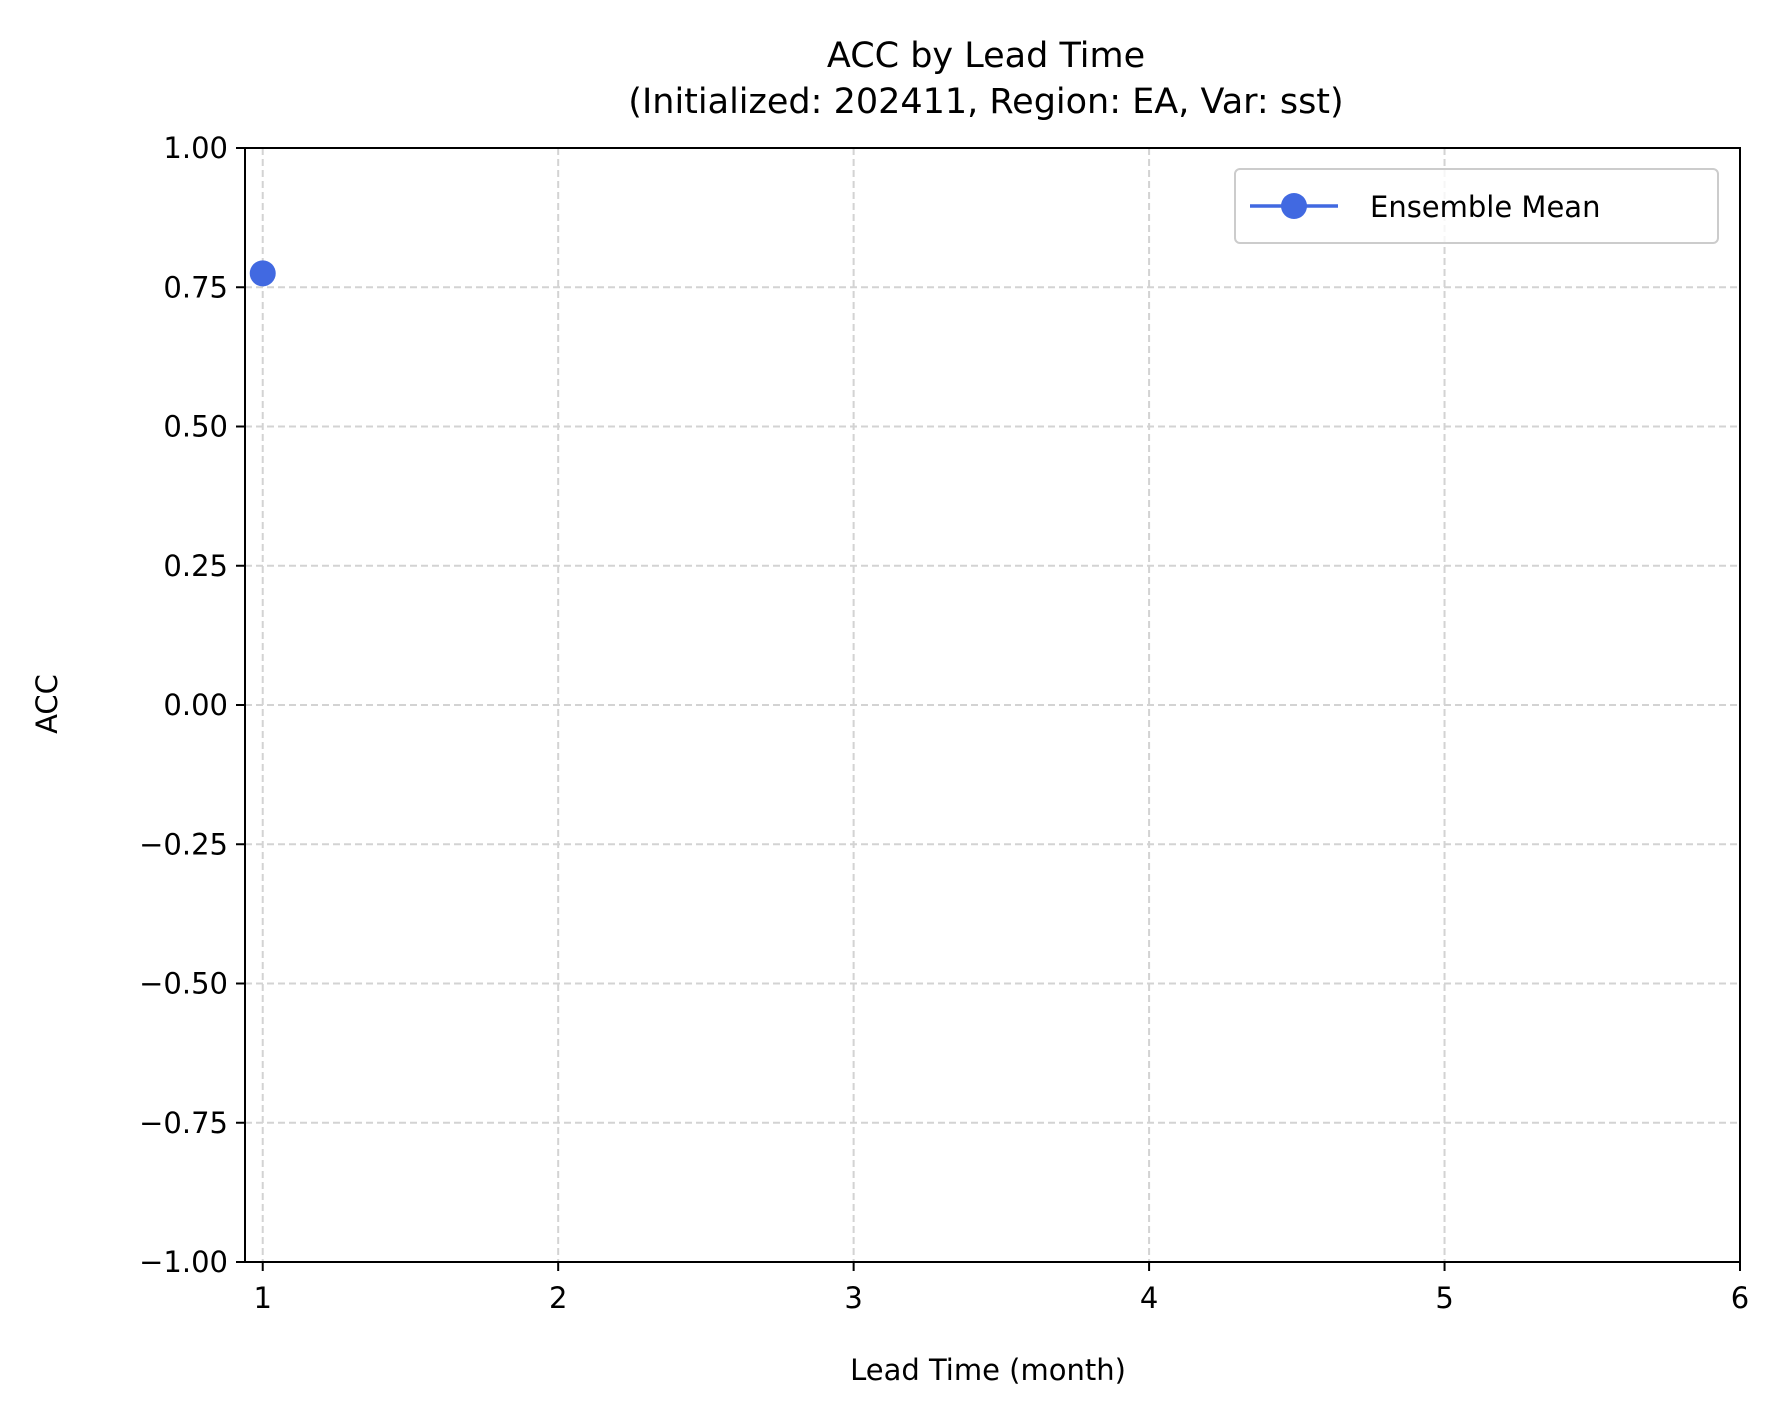  I want to click on legend-label: Ensemble Mean, so click(1485, 207).